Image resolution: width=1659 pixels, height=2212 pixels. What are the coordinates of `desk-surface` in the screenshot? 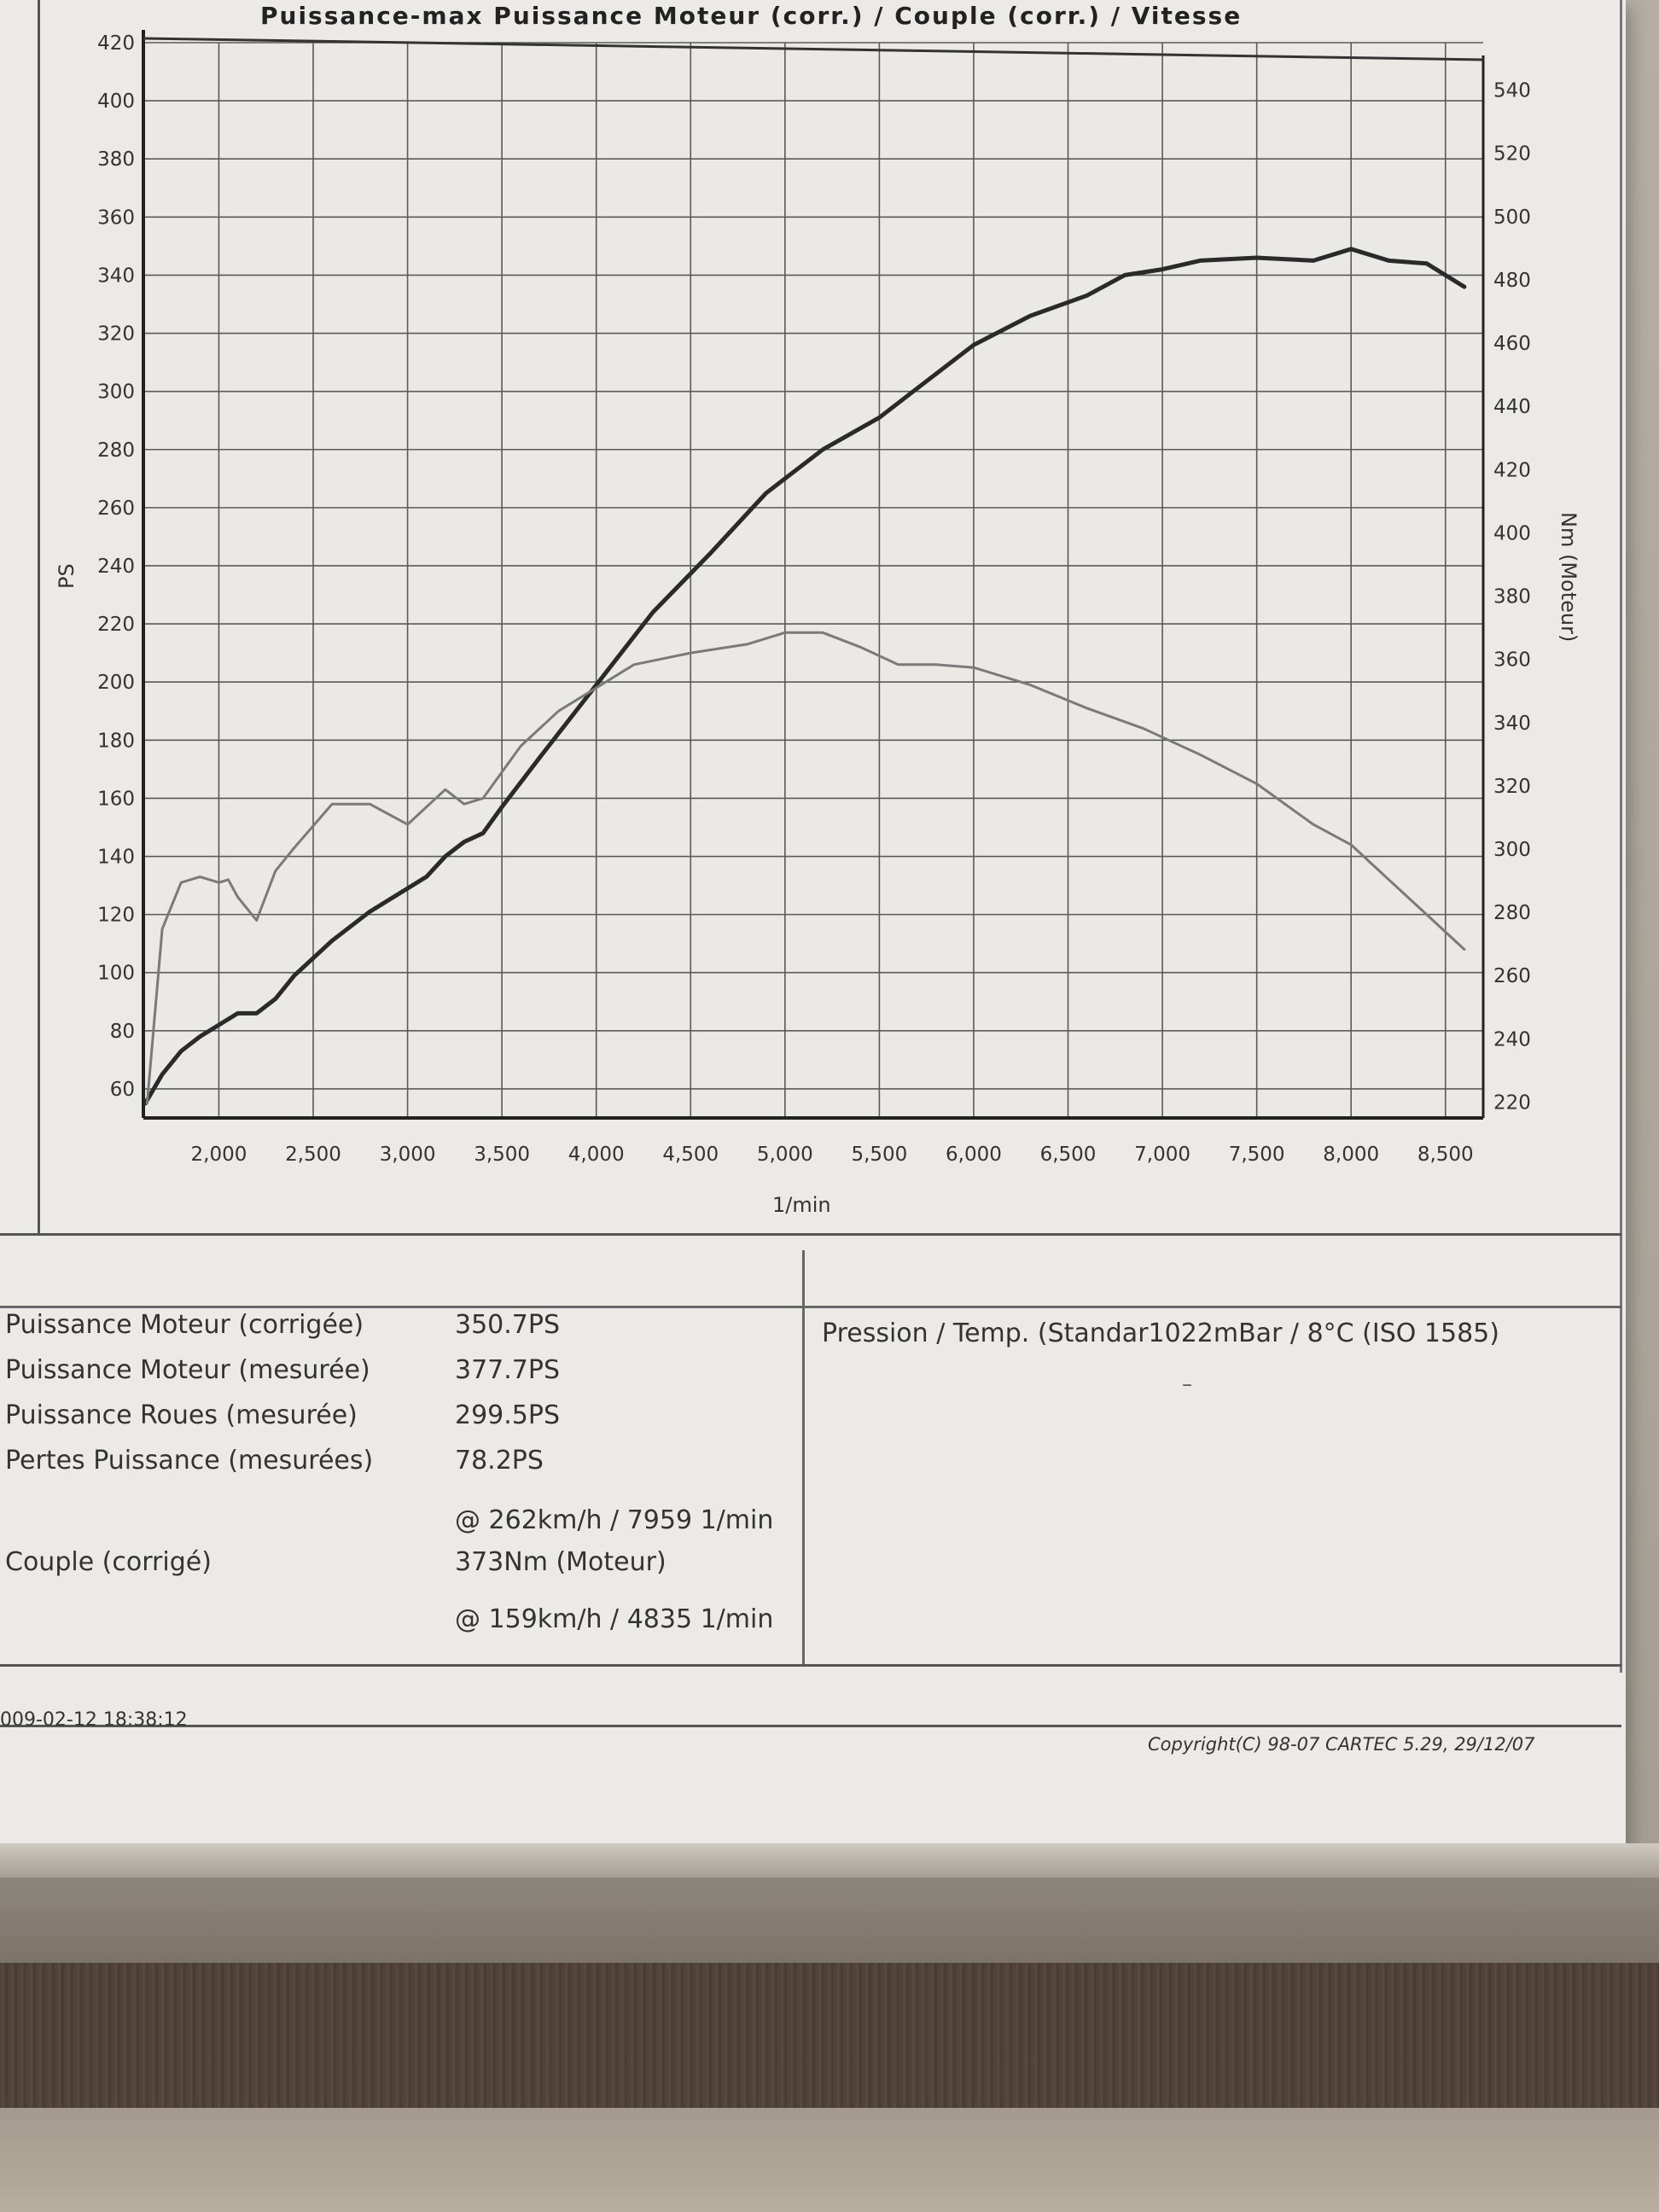 It's located at (829, 2160).